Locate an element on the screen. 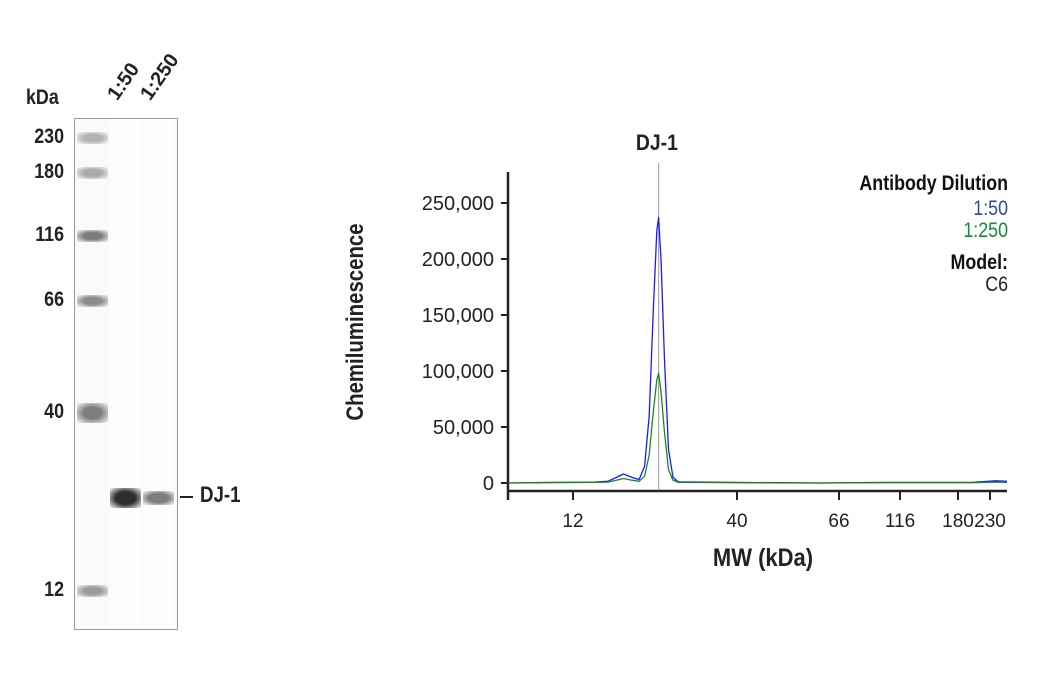 This screenshot has height=700, width=1040. y-tick-label: 150,000 is located at coordinates (458, 316).